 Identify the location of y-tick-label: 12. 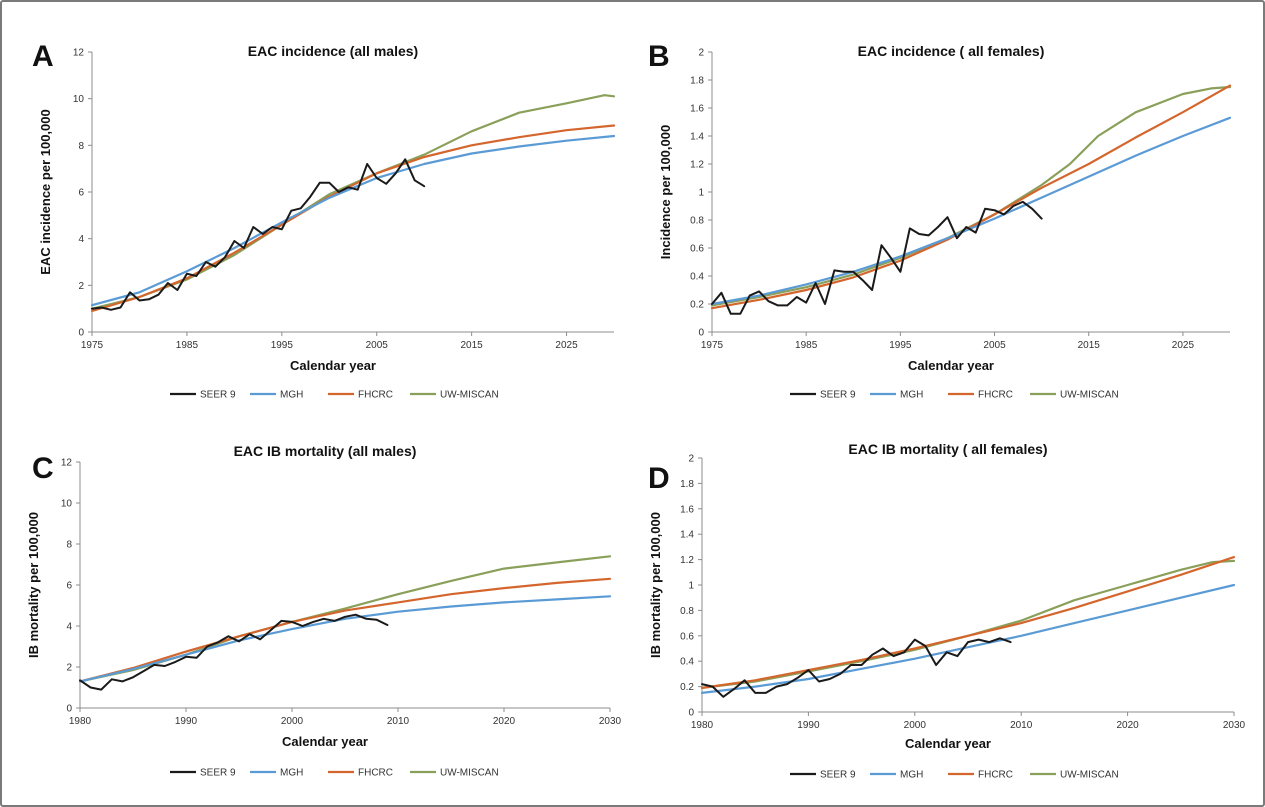
(79, 53).